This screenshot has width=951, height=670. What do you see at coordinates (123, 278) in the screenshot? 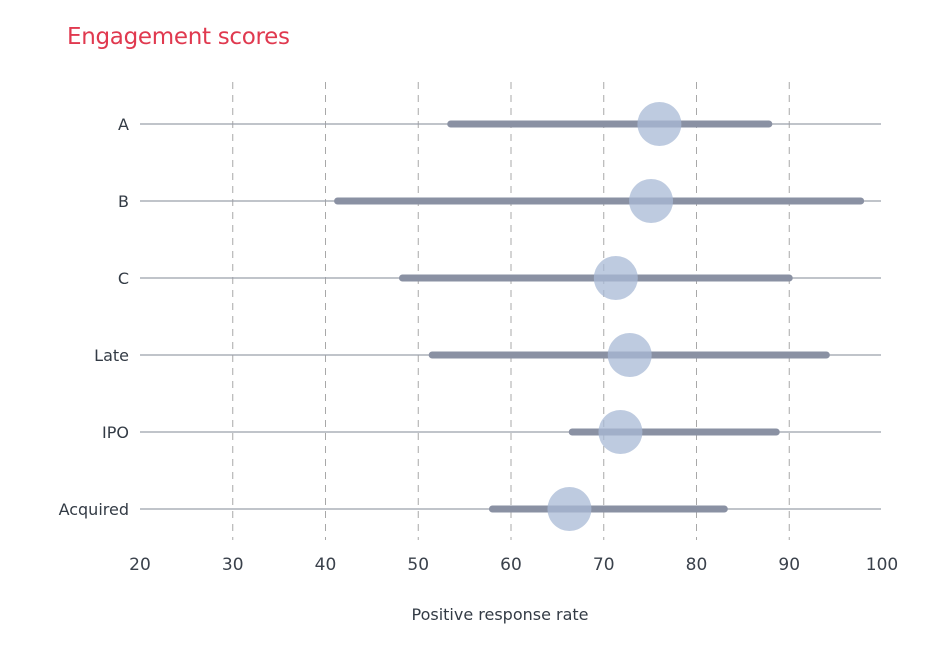
I see `category-label: C` at bounding box center [123, 278].